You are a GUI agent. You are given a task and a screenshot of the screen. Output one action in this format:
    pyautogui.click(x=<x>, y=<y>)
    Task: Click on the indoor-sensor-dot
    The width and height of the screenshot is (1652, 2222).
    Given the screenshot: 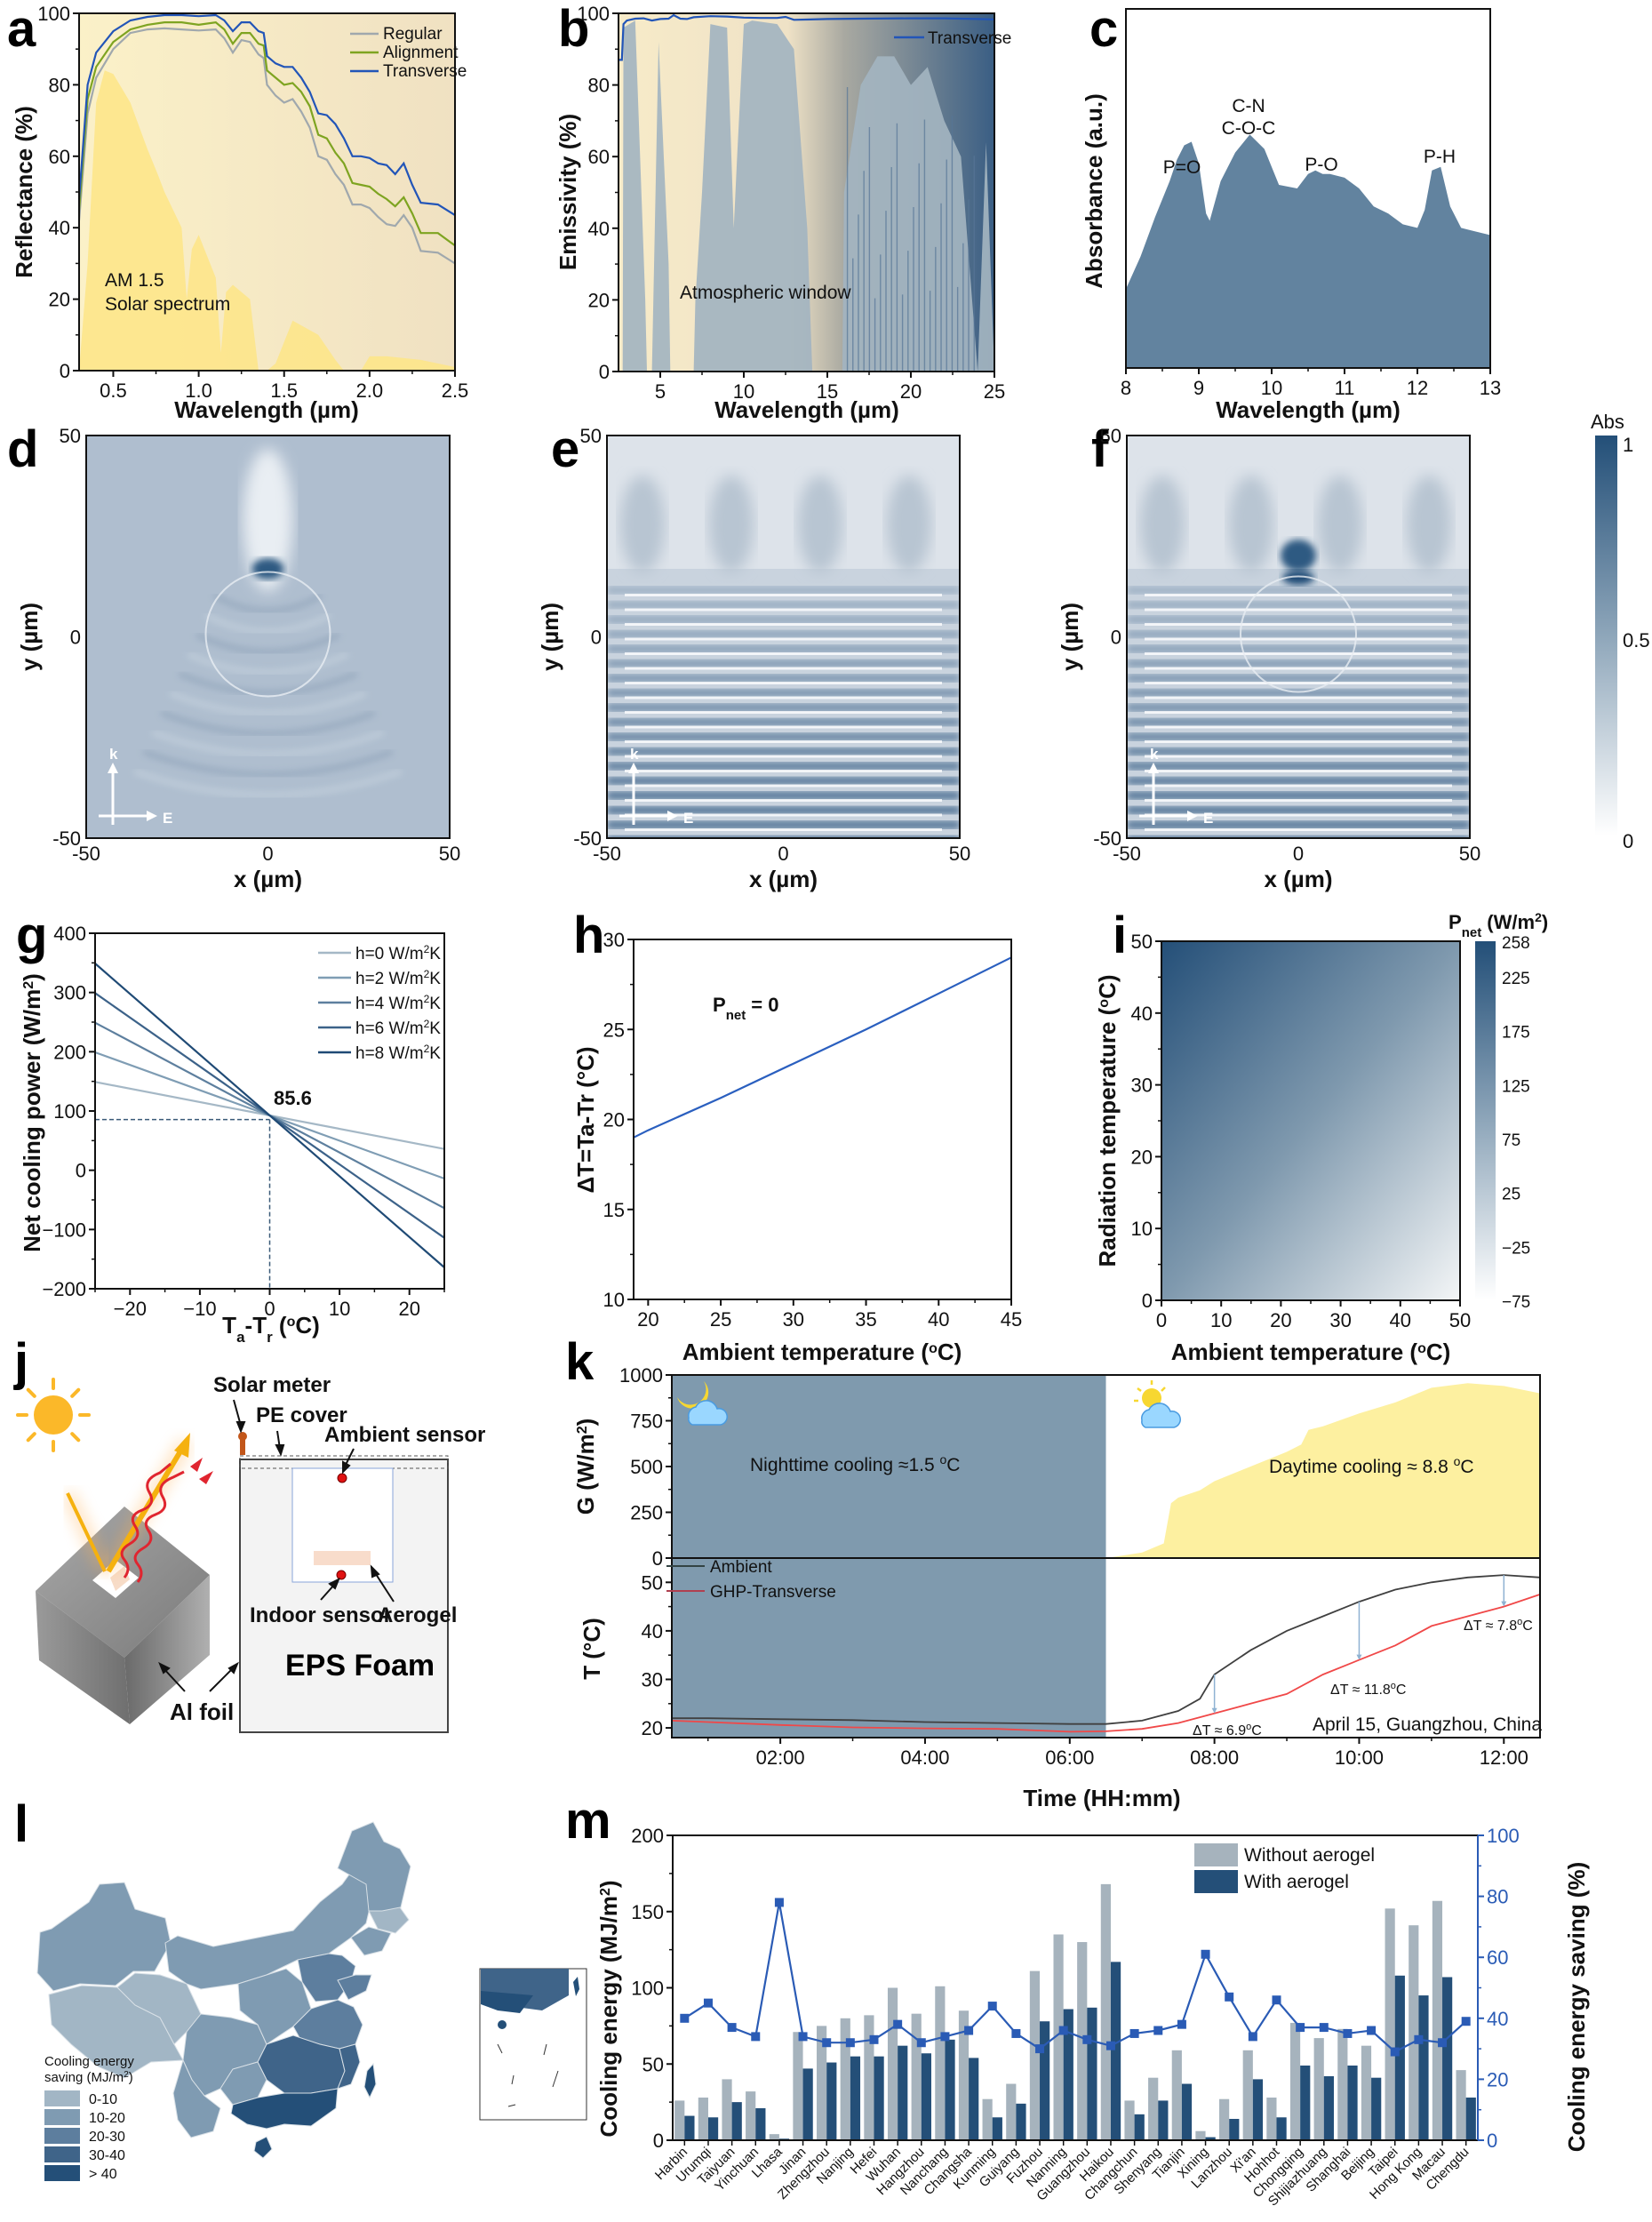 What is the action you would take?
    pyautogui.click(x=341, y=1575)
    